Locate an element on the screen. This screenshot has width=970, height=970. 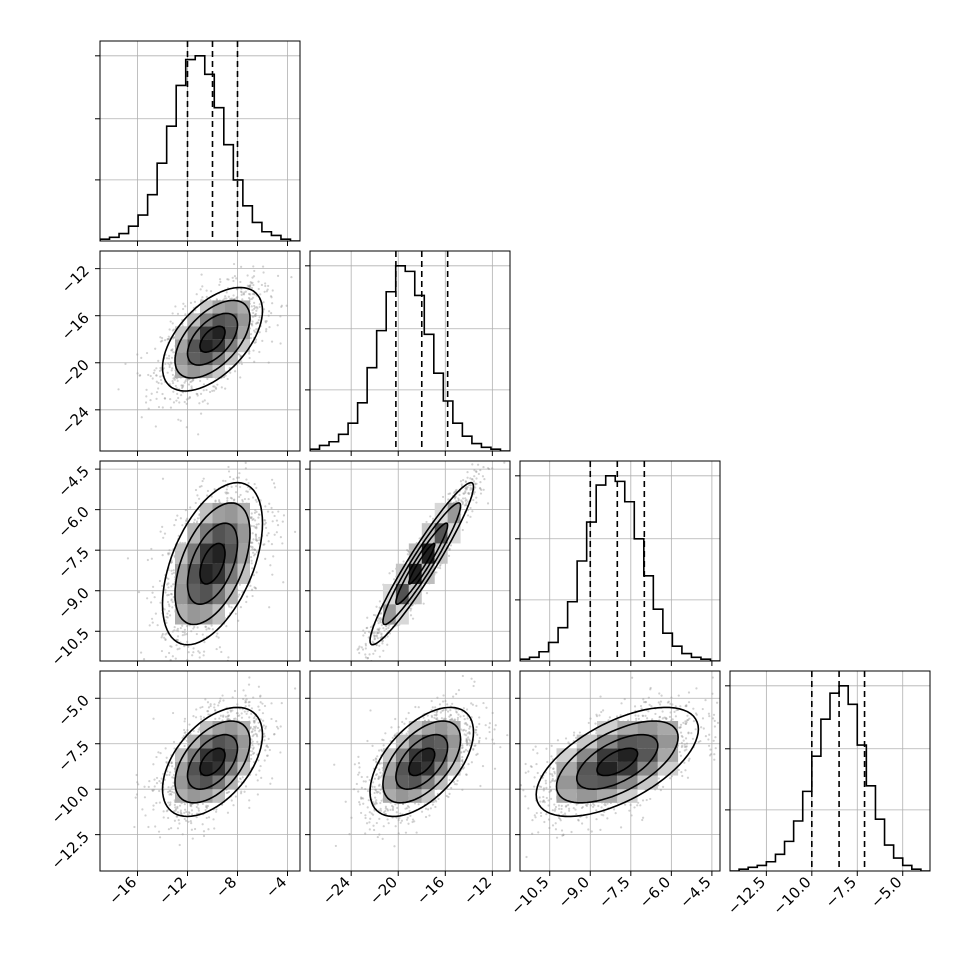
y-tick-label: −12.5 is located at coordinates (70, 850).